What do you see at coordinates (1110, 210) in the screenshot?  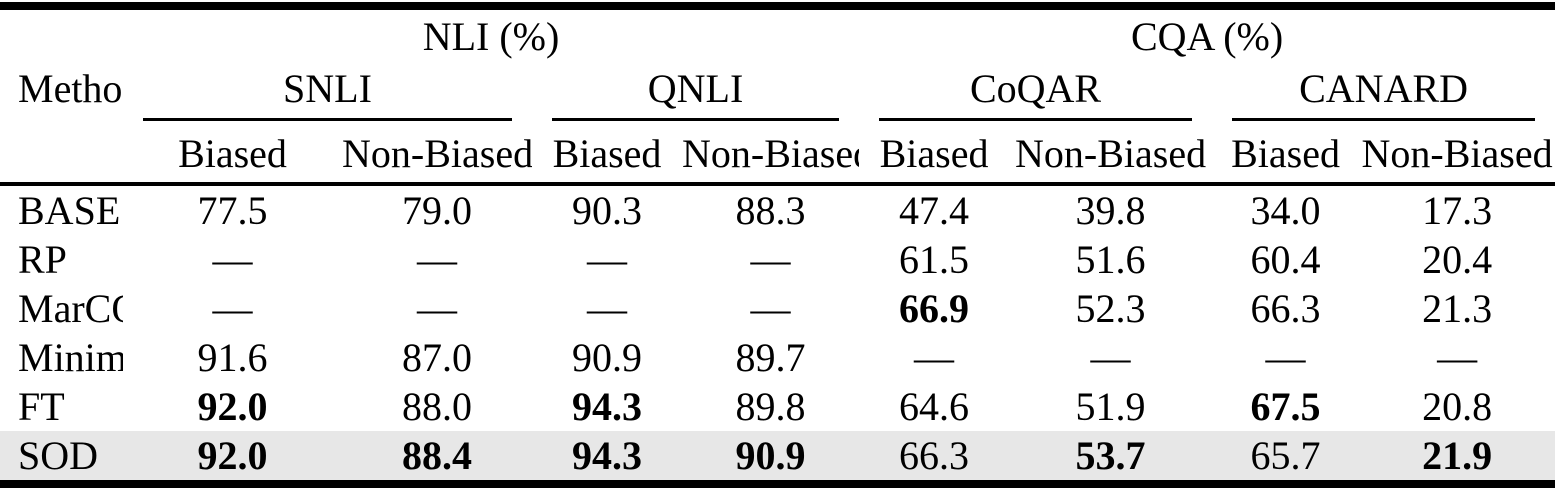 I see `value-cell: 39.8` at bounding box center [1110, 210].